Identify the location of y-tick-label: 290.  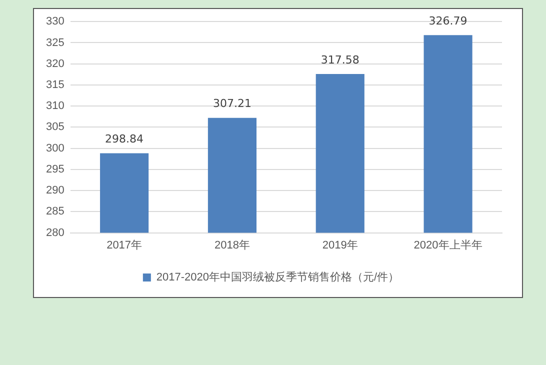
(55, 190).